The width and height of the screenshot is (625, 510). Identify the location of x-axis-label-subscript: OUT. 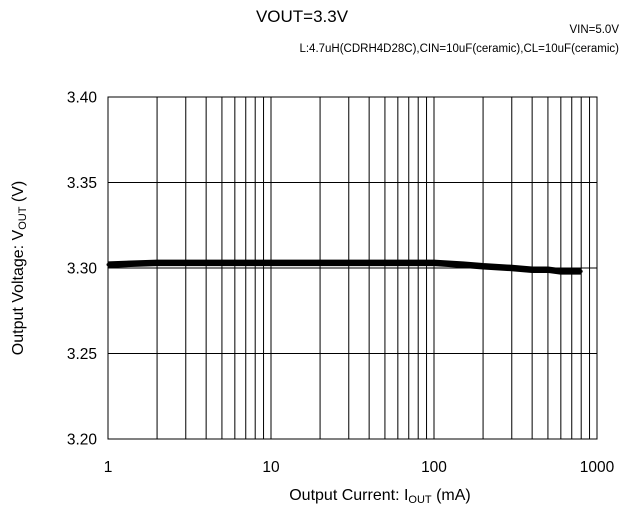
(420, 500).